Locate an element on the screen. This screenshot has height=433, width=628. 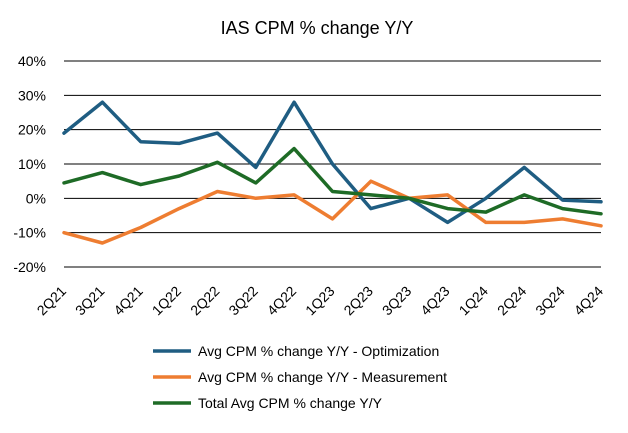
x-tick-label: 2Q22 is located at coordinates (205, 301).